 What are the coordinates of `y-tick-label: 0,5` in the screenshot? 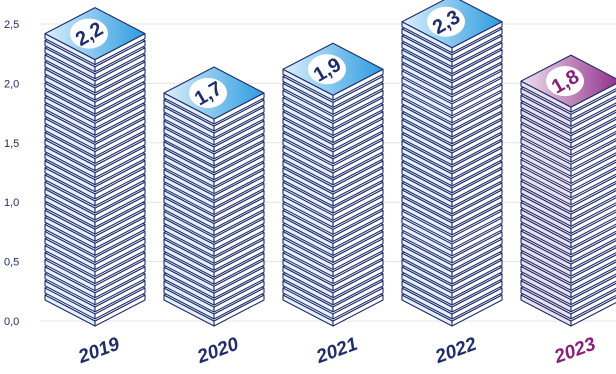 It's located at (11, 263).